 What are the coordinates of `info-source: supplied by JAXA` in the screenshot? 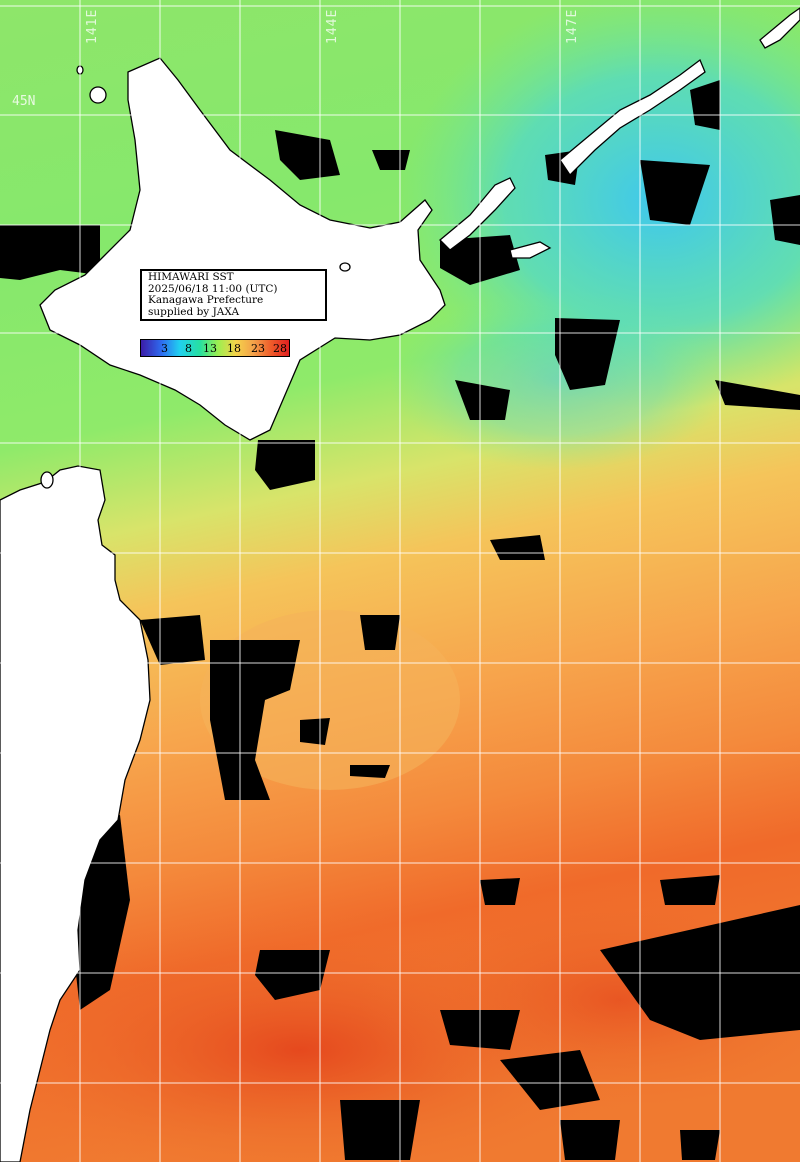 It's located at (194, 311).